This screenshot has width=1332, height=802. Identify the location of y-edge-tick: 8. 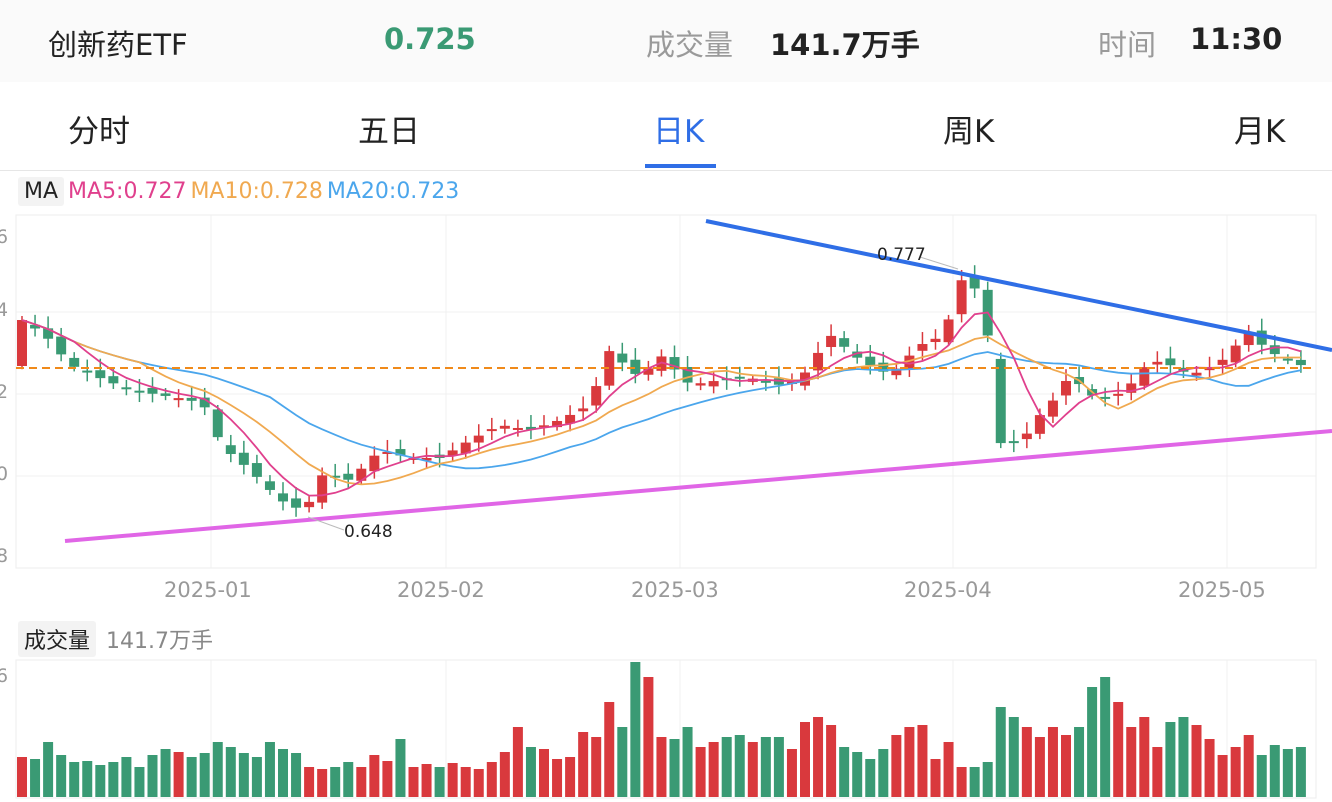
(4, 556).